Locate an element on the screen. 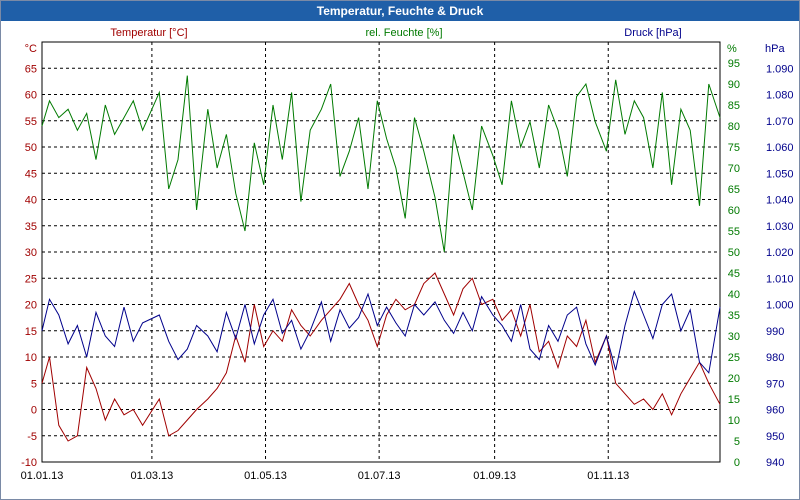  pressure-tick-label: 990 is located at coordinates (775, 332).